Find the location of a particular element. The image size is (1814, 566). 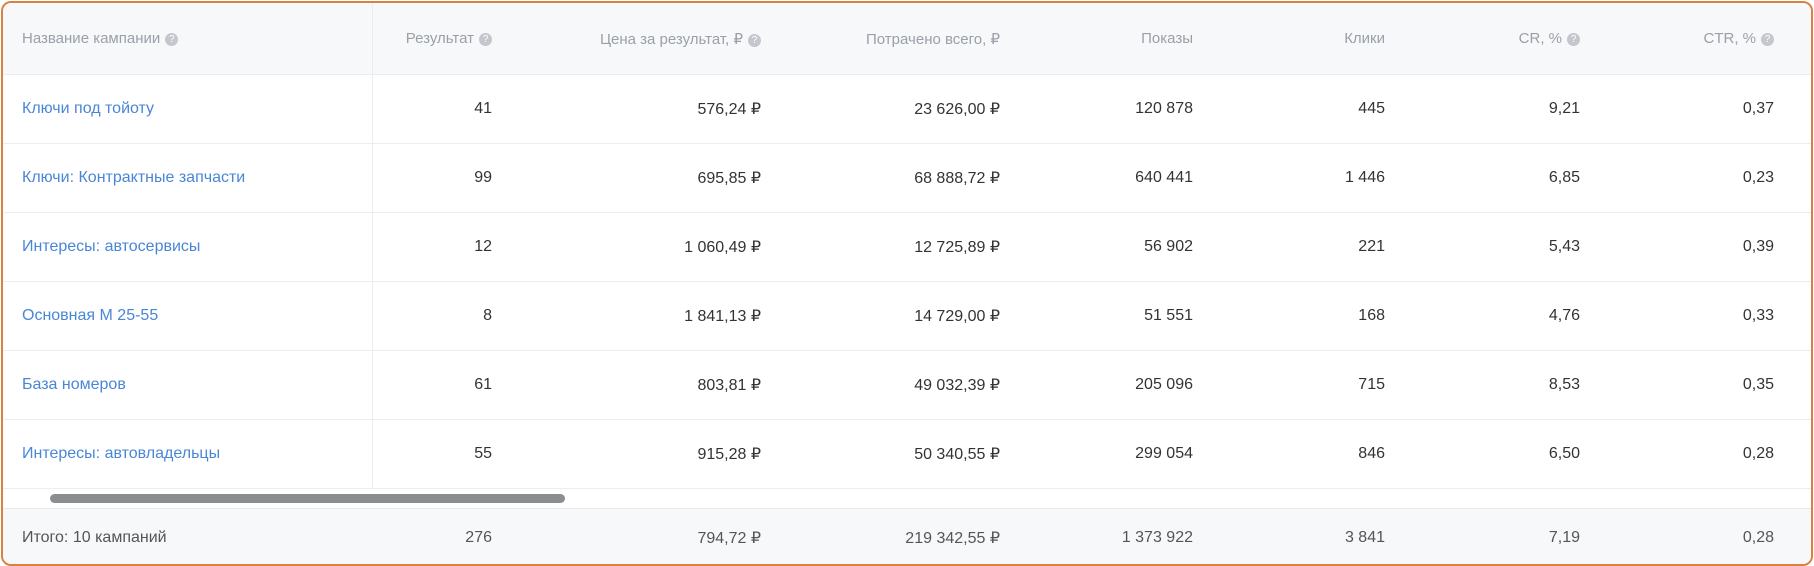

cost-per-result: 1 060,49 ₽ is located at coordinates (722, 247).